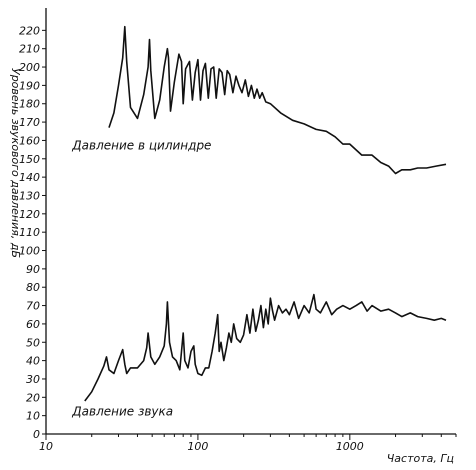 The image size is (476, 470). I want to click on x-axis-title: Частота, Гц, so click(420, 458).